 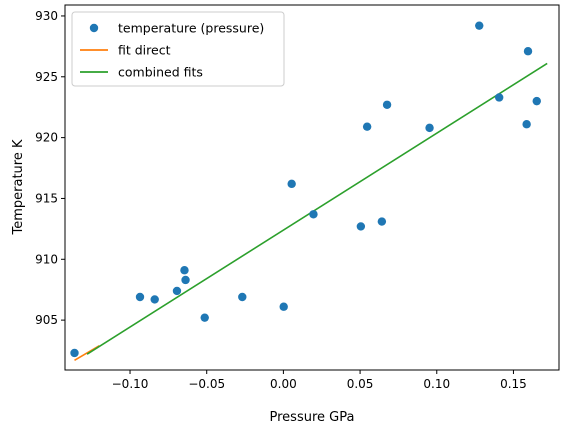 What do you see at coordinates (144, 50) in the screenshot?
I see `legend-label: fit direct` at bounding box center [144, 50].